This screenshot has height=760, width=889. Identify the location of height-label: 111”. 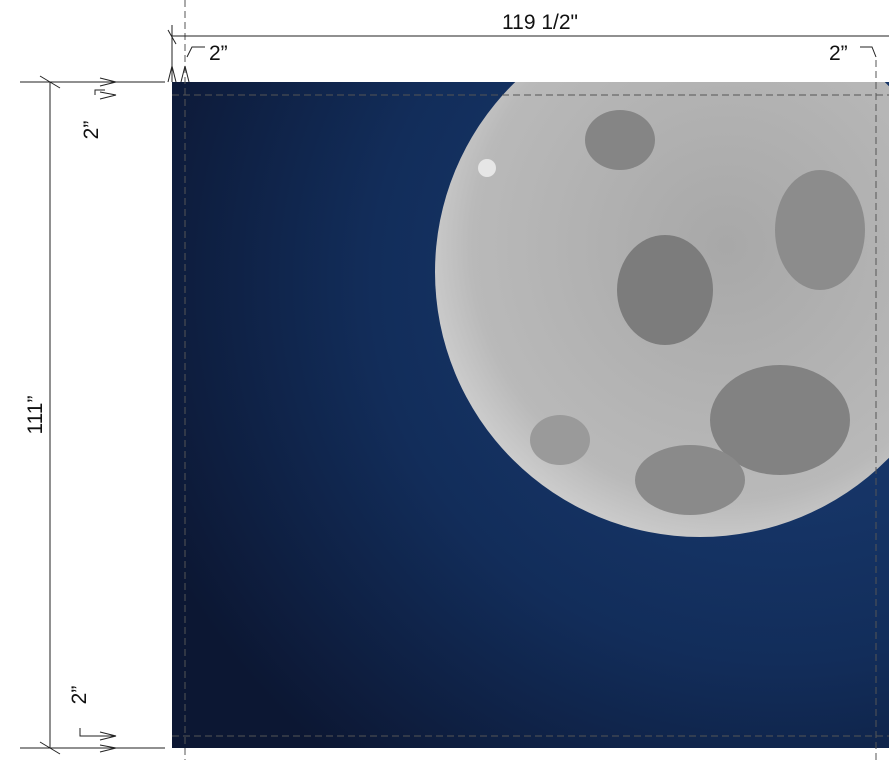
(35, 415).